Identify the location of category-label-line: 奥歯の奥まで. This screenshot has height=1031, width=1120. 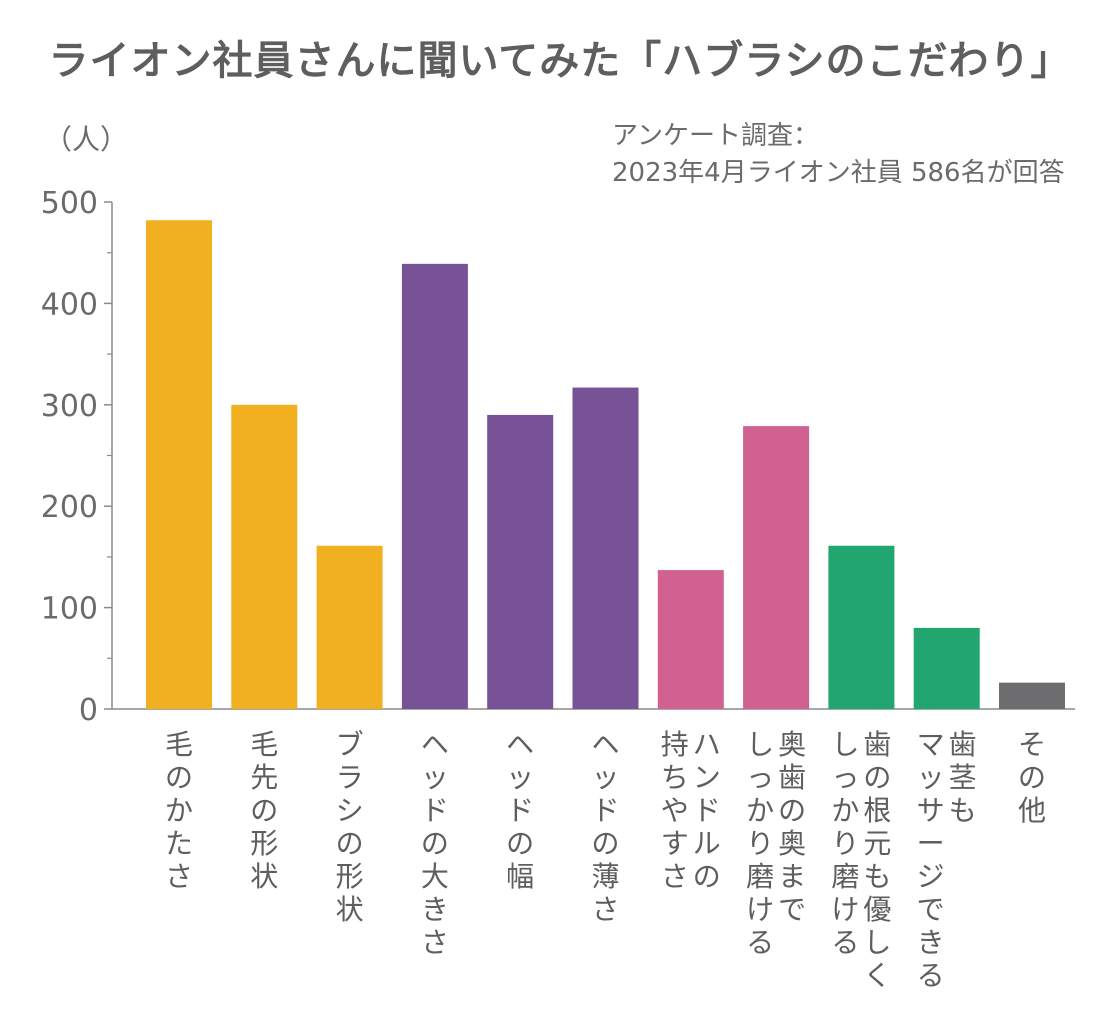
(792, 827).